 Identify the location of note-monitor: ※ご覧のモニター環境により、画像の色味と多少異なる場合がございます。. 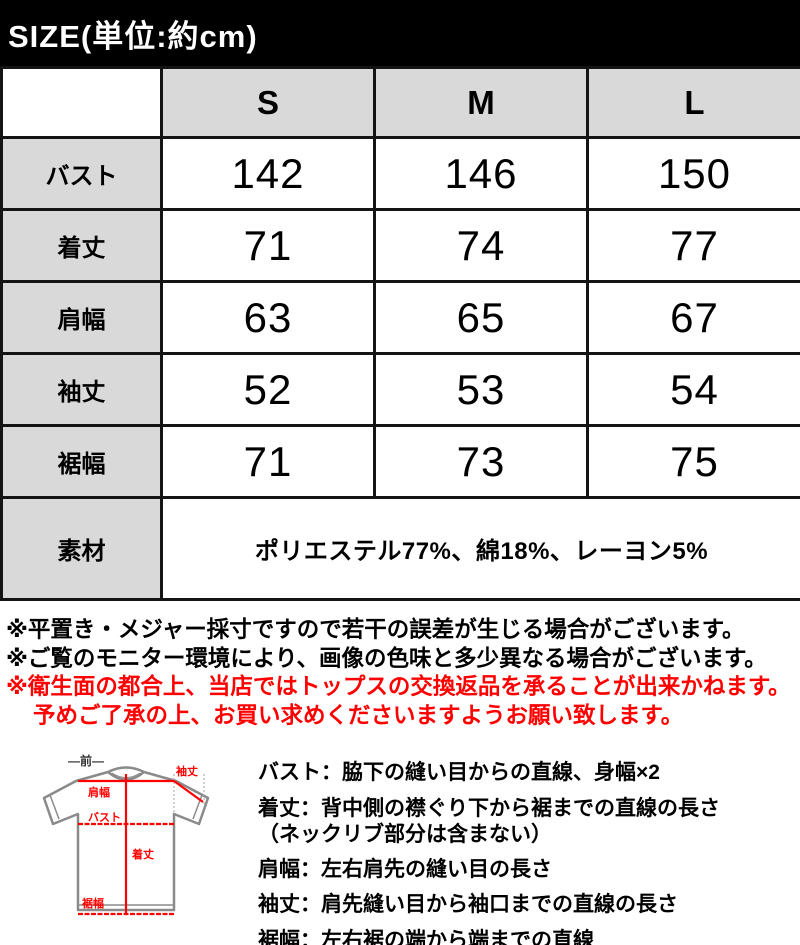
(386, 658).